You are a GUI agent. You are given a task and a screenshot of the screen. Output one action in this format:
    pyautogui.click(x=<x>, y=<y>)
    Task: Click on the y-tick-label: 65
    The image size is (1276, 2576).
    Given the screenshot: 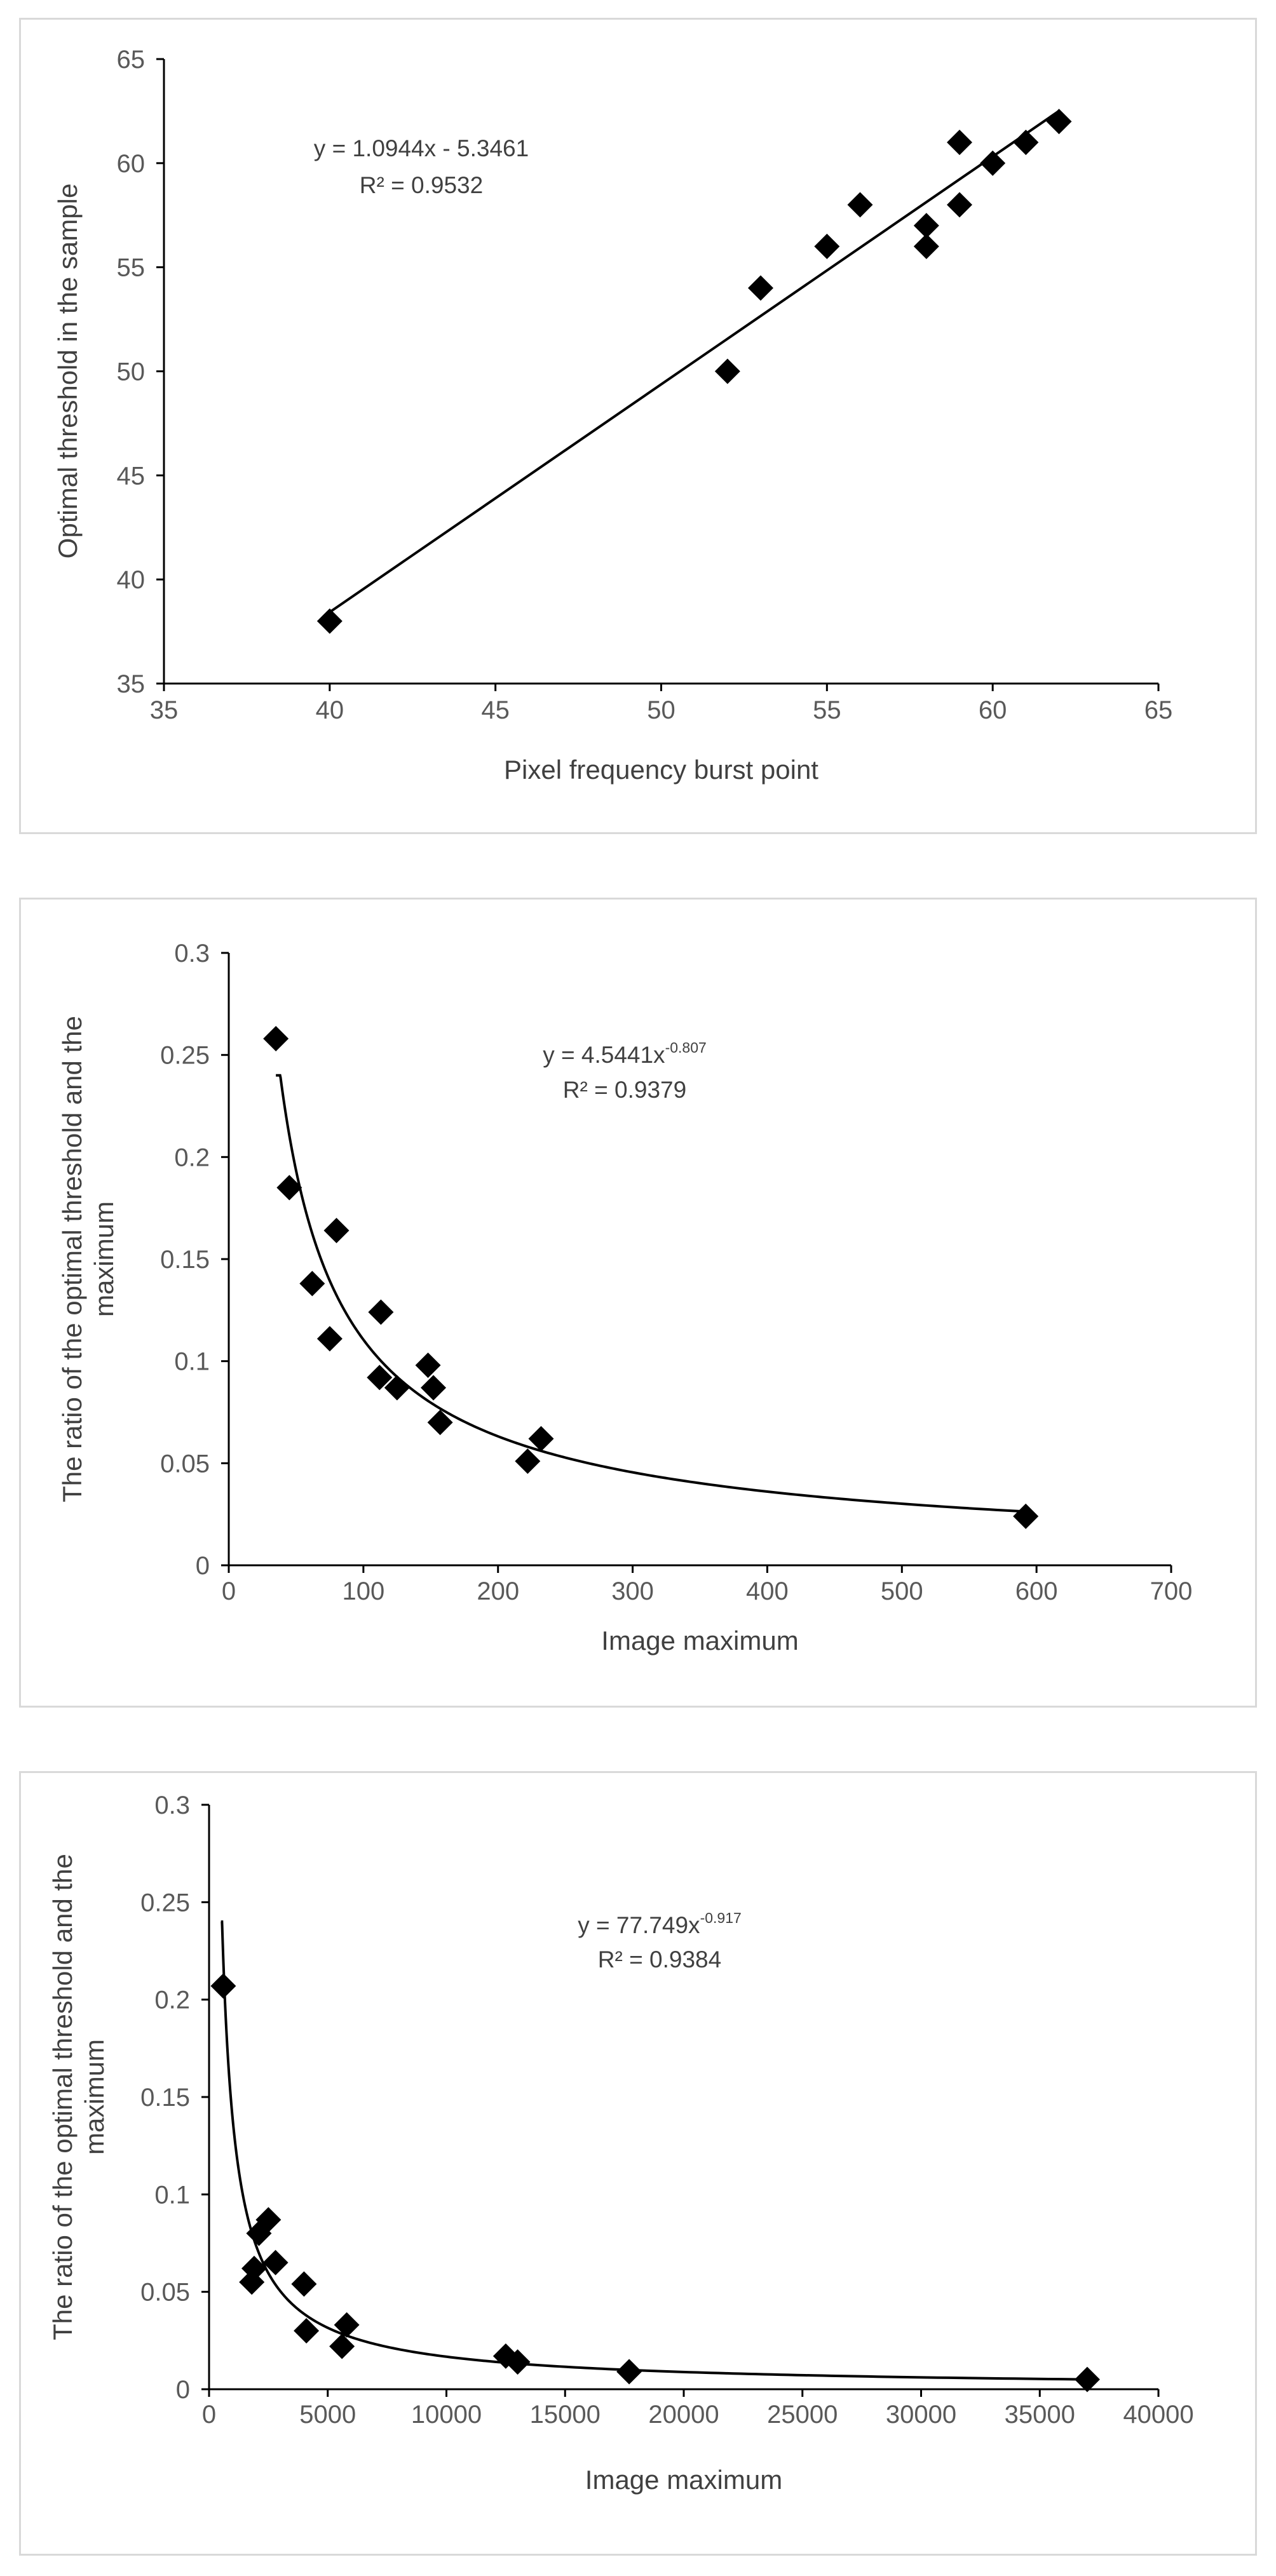 What is the action you would take?
    pyautogui.click(x=131, y=60)
    